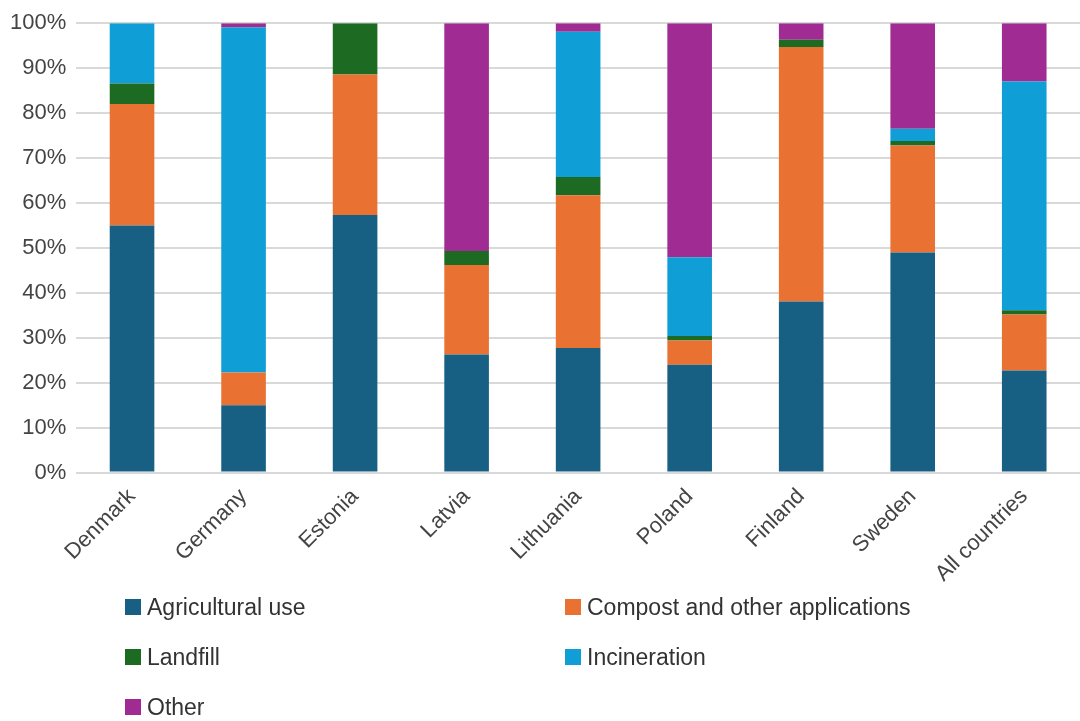  I want to click on legend-label: Landfill, so click(183, 657).